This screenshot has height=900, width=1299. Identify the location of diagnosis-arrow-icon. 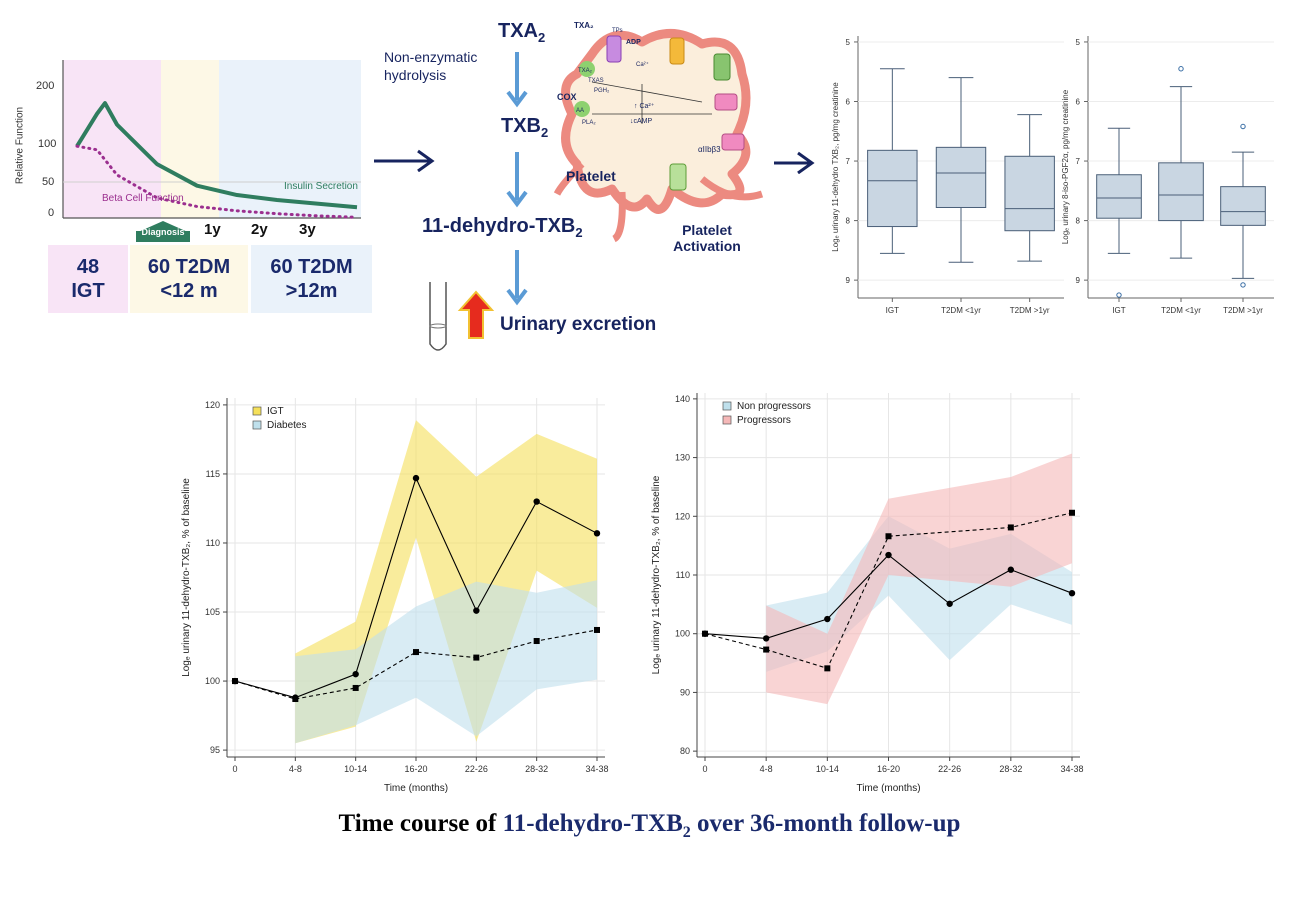
(163, 231).